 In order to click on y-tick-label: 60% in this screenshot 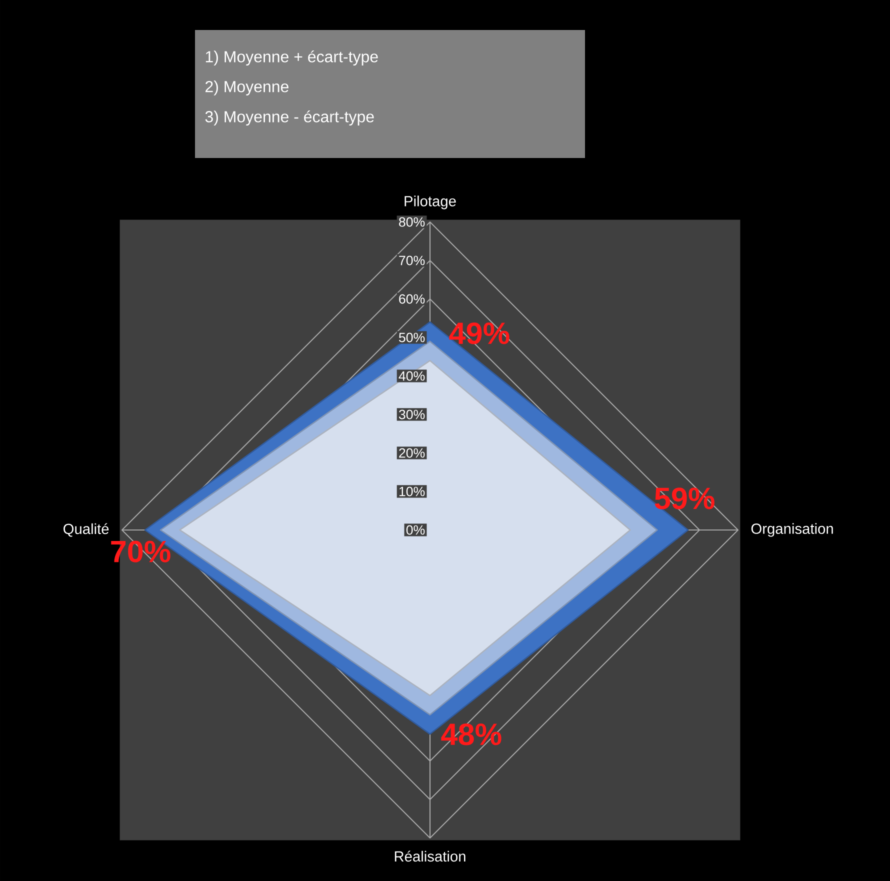, I will do `click(412, 299)`.